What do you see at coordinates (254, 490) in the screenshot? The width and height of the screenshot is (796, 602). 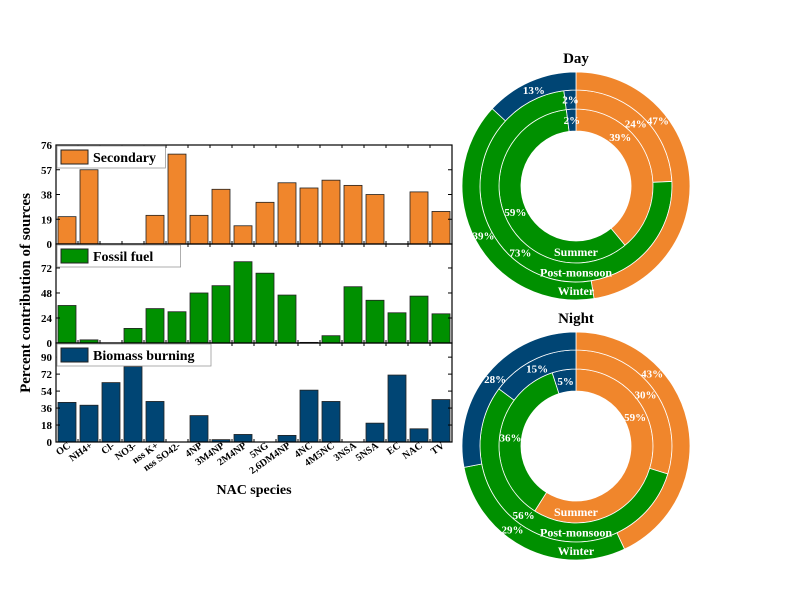 I see `x-axis-label: NAC species` at bounding box center [254, 490].